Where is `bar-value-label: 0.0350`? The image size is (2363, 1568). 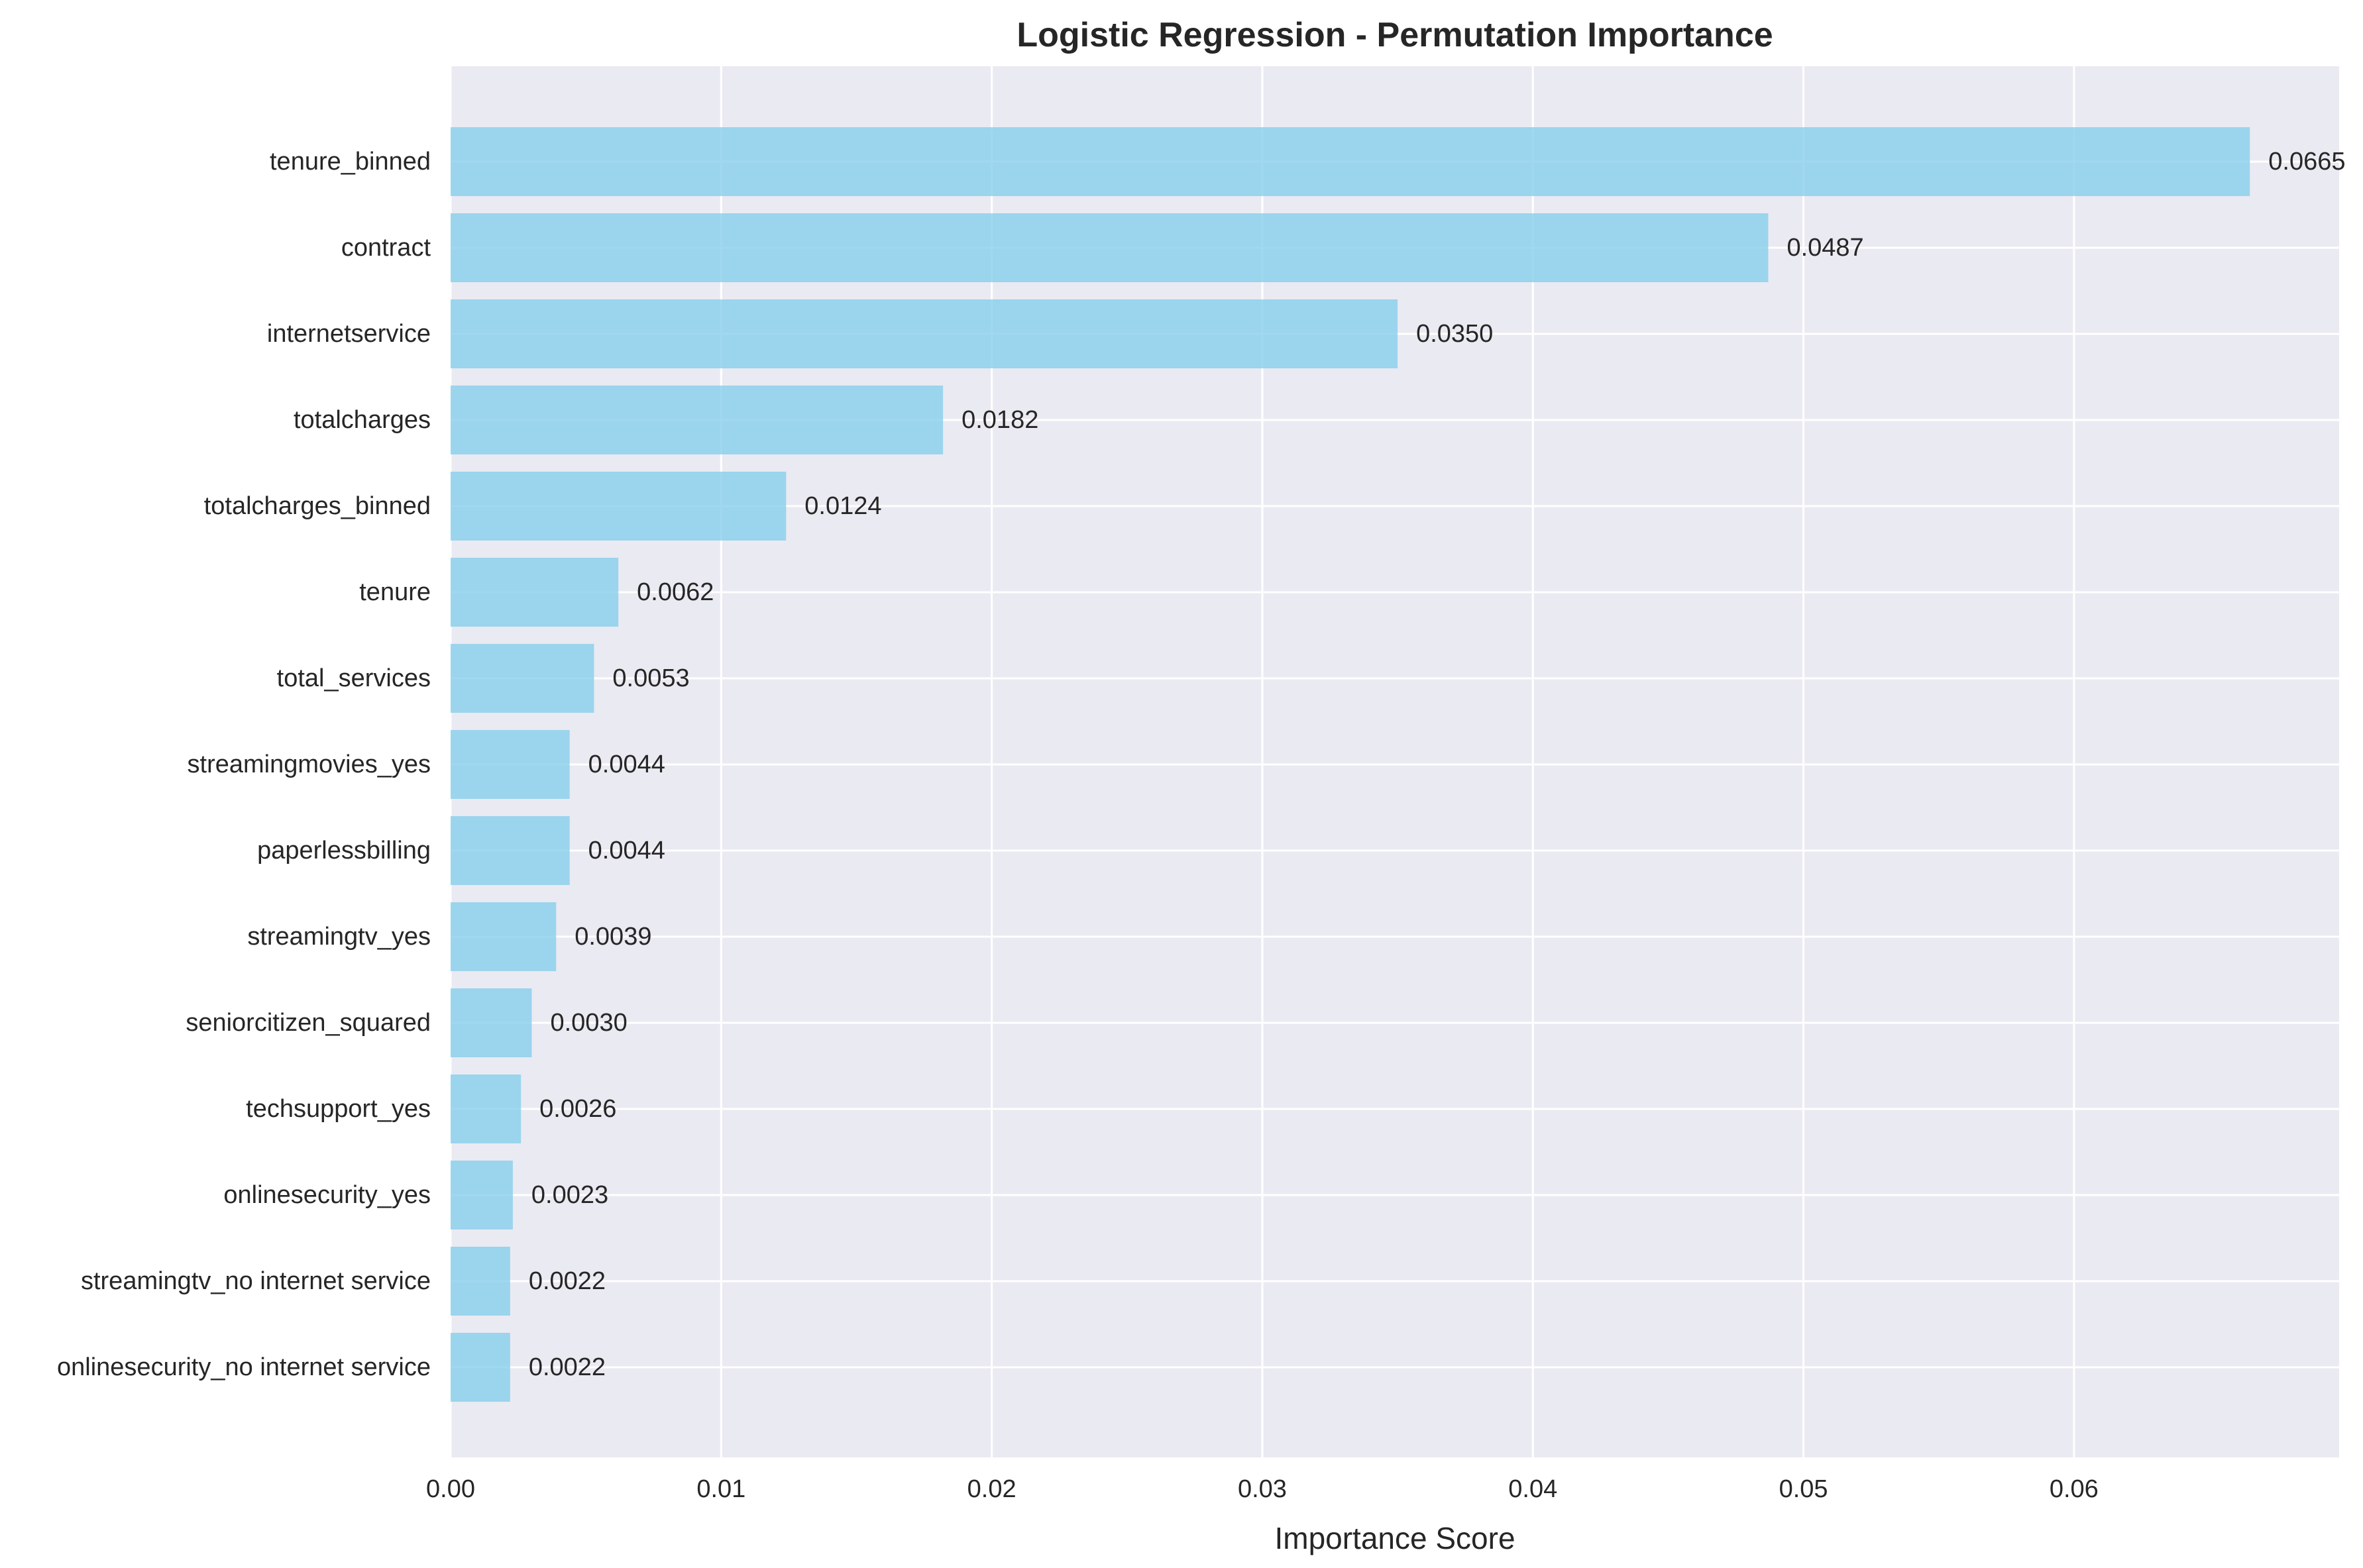
bar-value-label: 0.0350 is located at coordinates (1454, 334).